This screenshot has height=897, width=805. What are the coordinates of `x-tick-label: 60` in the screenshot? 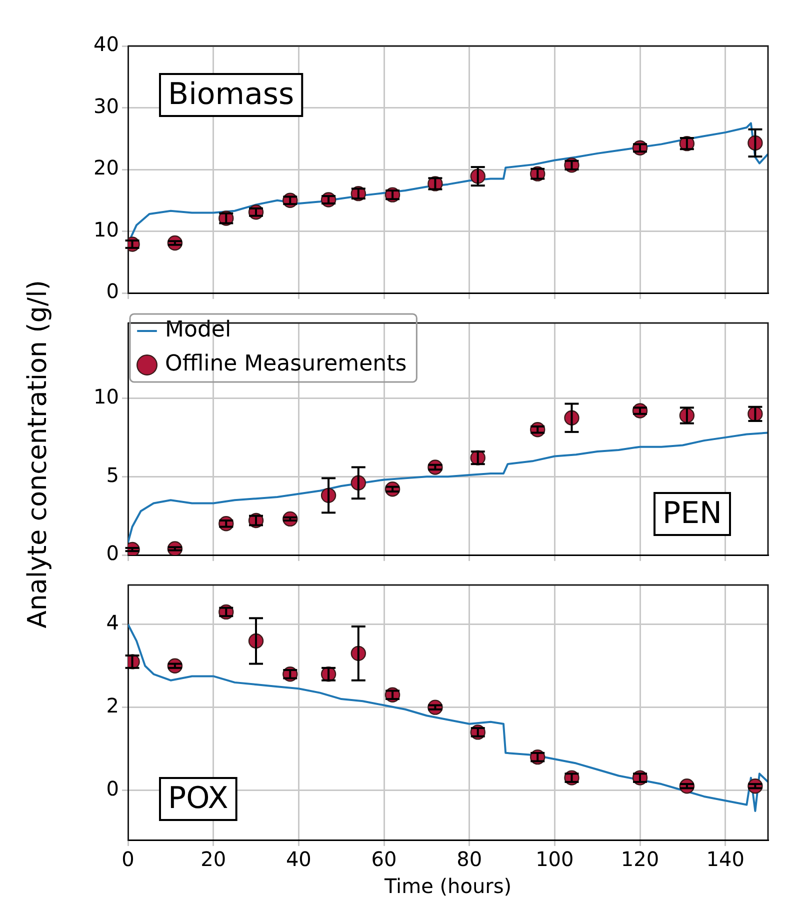 It's located at (384, 859).